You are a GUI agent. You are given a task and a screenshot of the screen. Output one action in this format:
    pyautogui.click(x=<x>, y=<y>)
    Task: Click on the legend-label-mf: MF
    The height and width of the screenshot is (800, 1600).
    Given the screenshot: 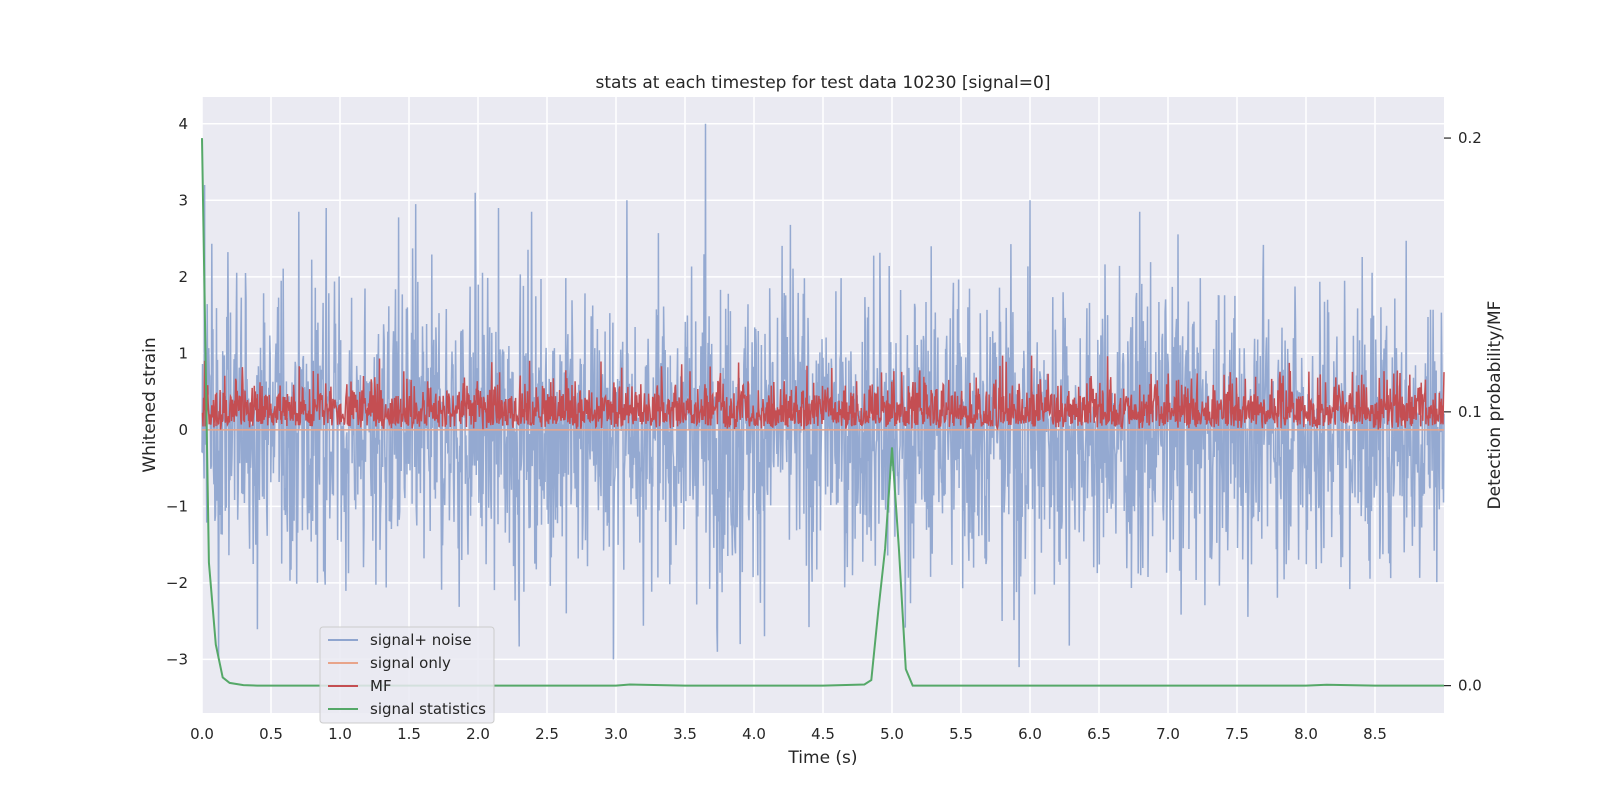 What is the action you would take?
    pyautogui.click(x=381, y=686)
    